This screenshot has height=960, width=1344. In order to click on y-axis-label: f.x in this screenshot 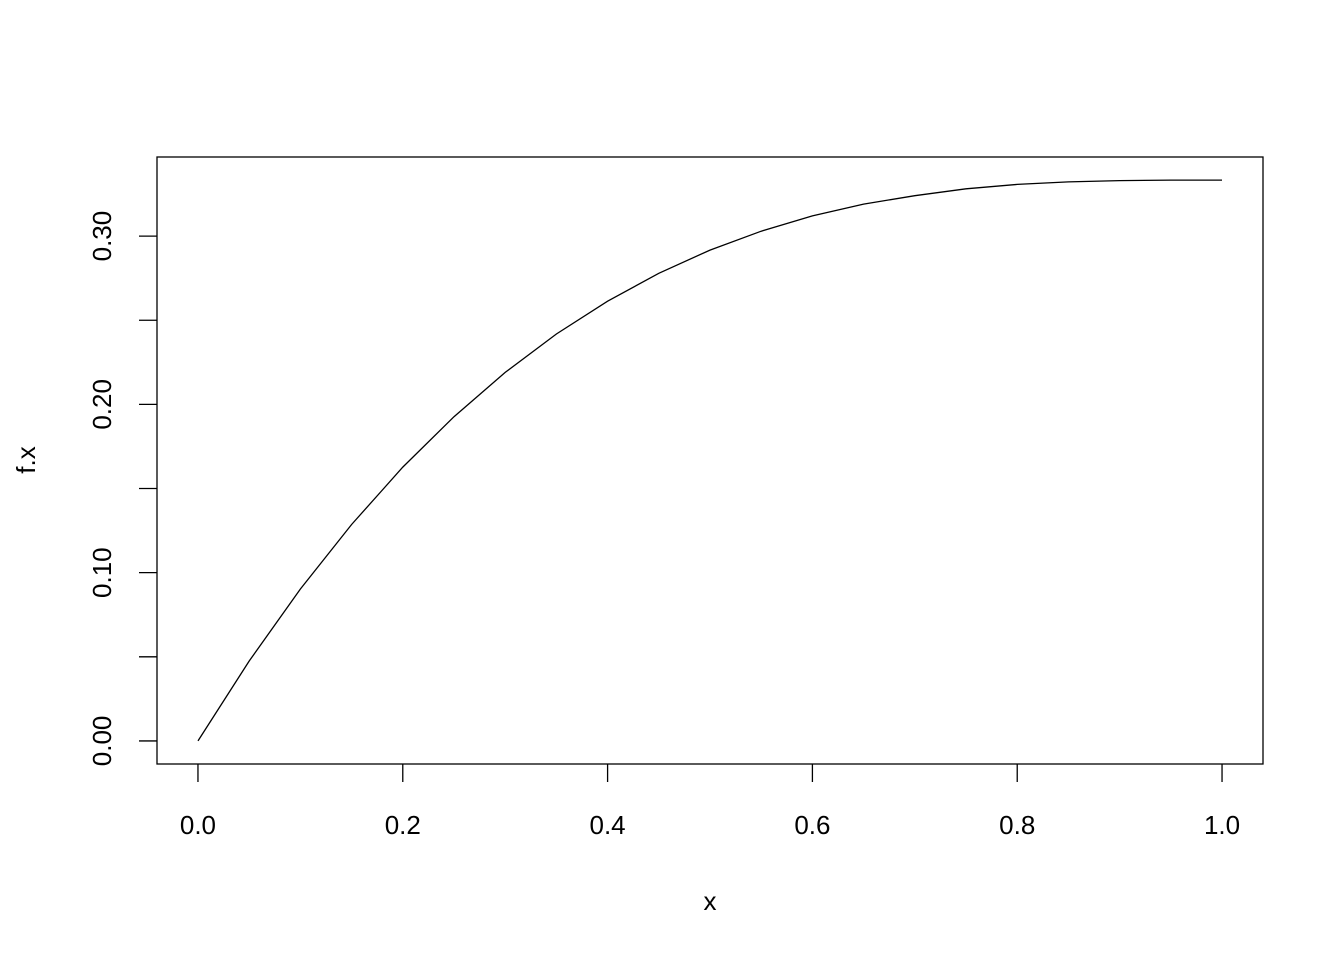, I will do `click(26, 459)`.